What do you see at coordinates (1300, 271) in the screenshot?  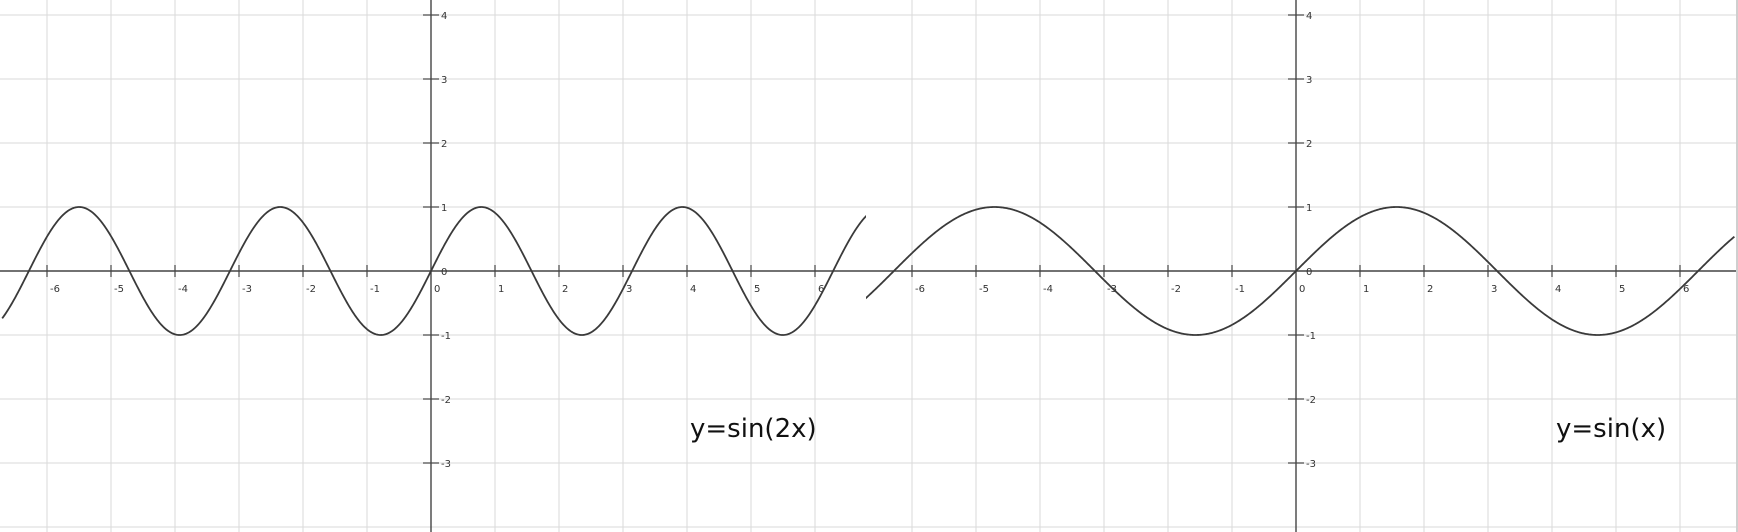 I see `curve-sin-x` at bounding box center [1300, 271].